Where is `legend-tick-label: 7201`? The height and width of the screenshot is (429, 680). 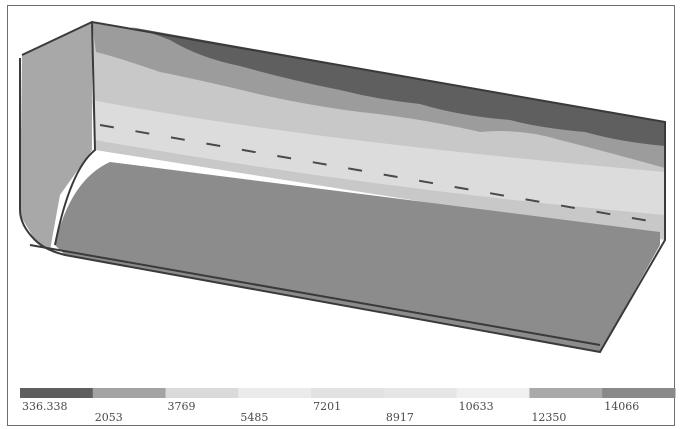 legend-tick-label: 7201 is located at coordinates (327, 406).